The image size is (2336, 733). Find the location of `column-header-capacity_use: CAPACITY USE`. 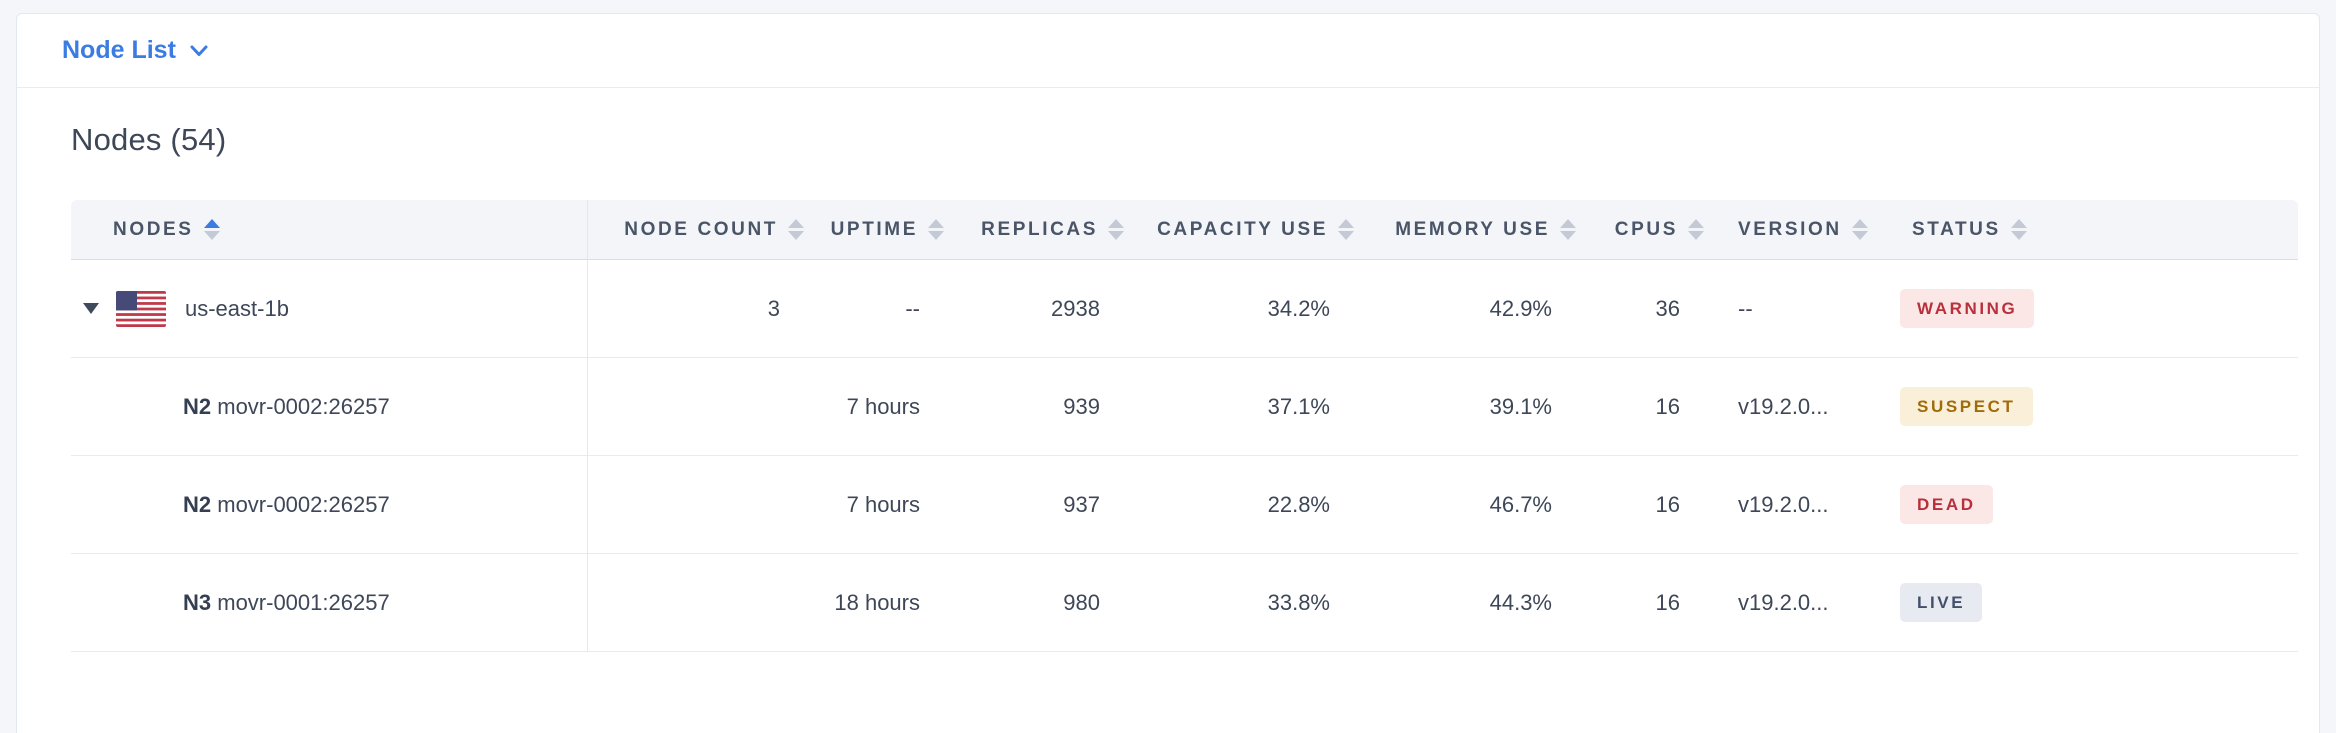

column-header-capacity_use: CAPACITY USE is located at coordinates (1231, 230).